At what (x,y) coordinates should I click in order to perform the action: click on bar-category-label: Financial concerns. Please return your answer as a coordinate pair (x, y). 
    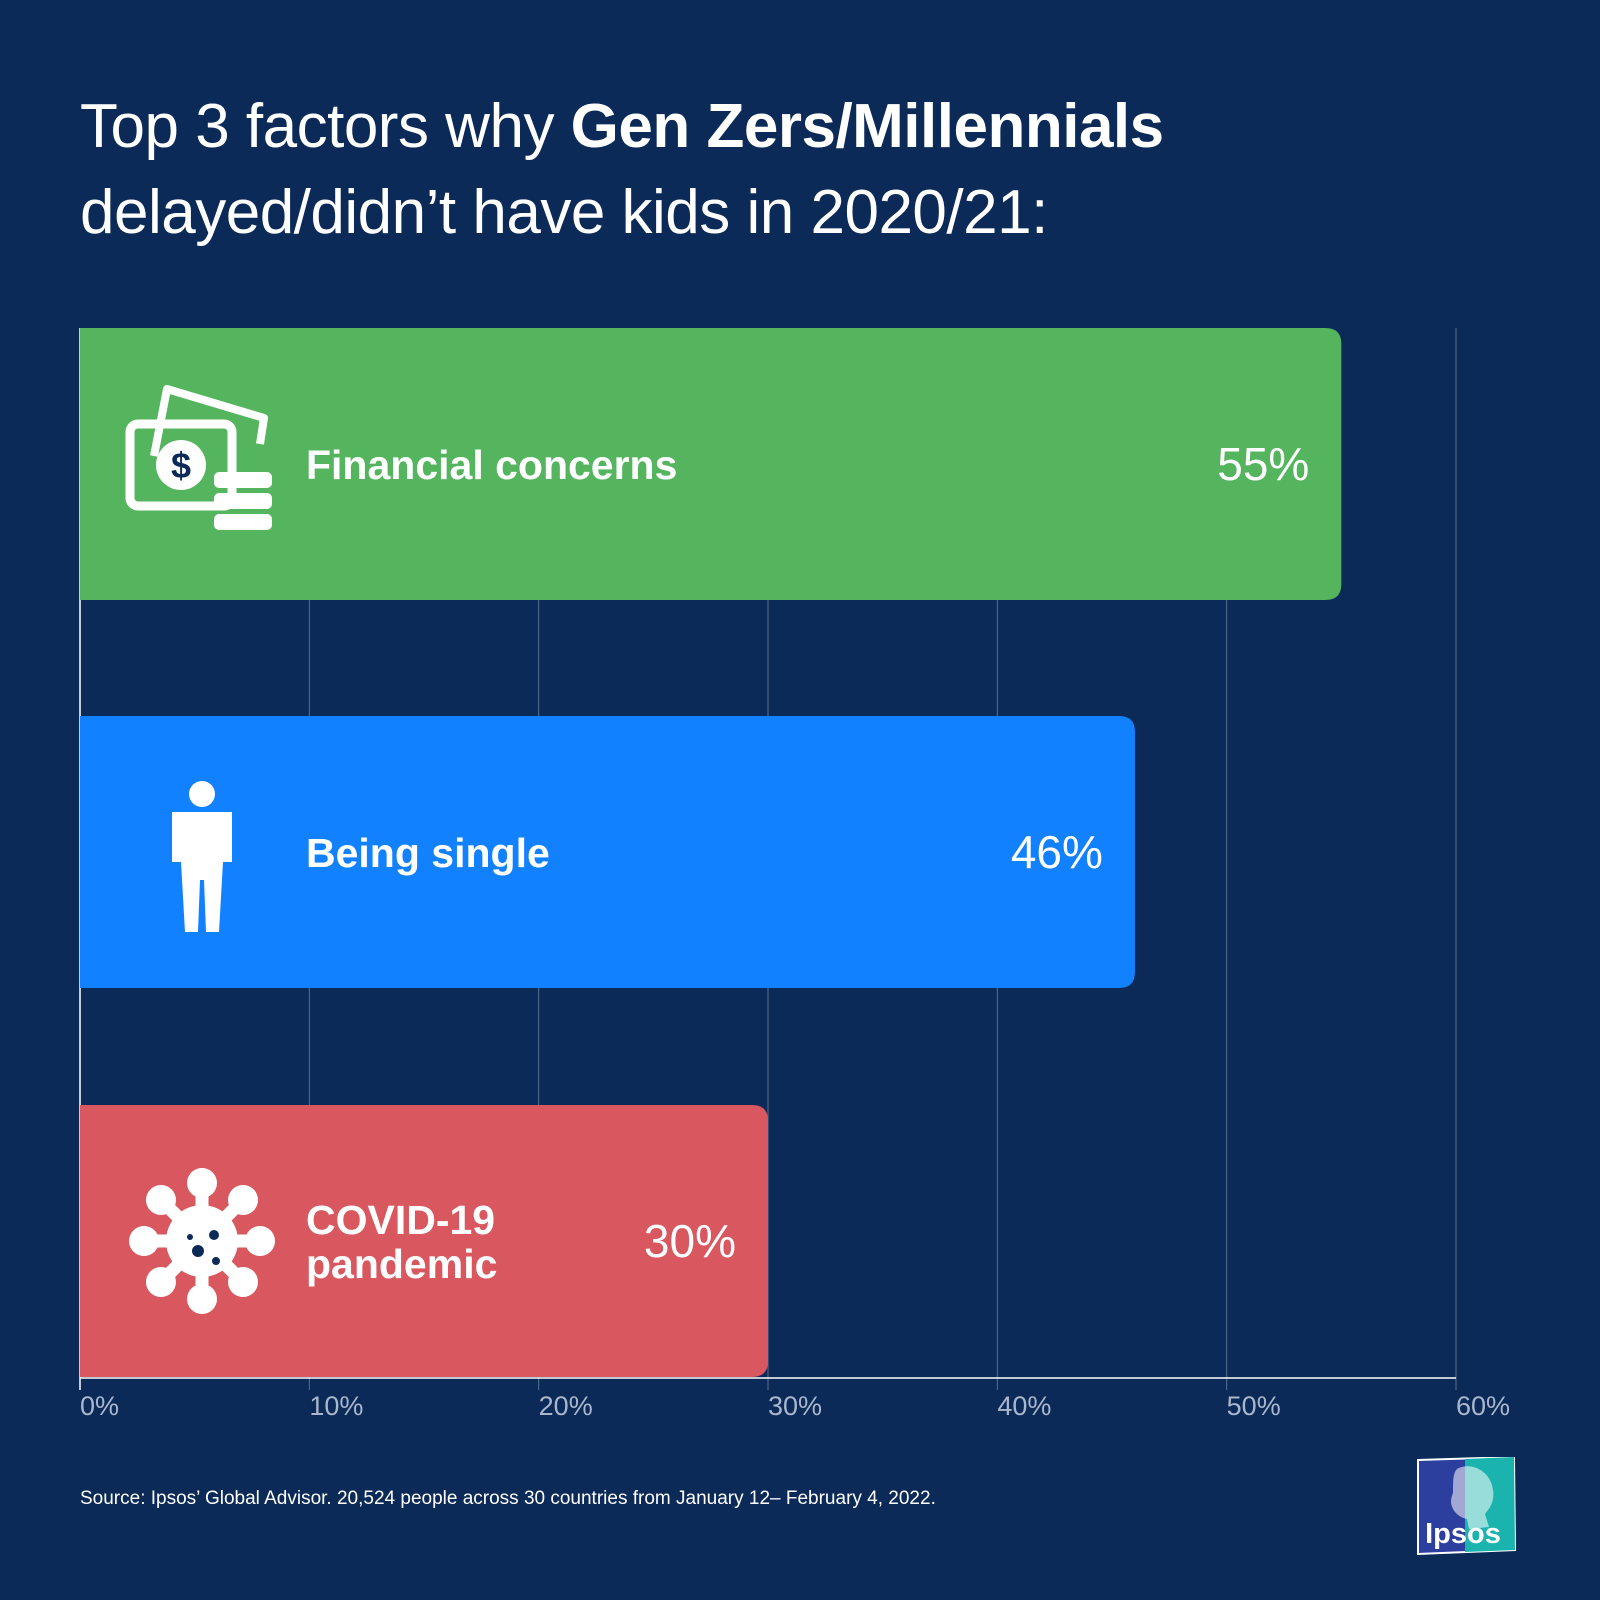
    Looking at the image, I should click on (491, 465).